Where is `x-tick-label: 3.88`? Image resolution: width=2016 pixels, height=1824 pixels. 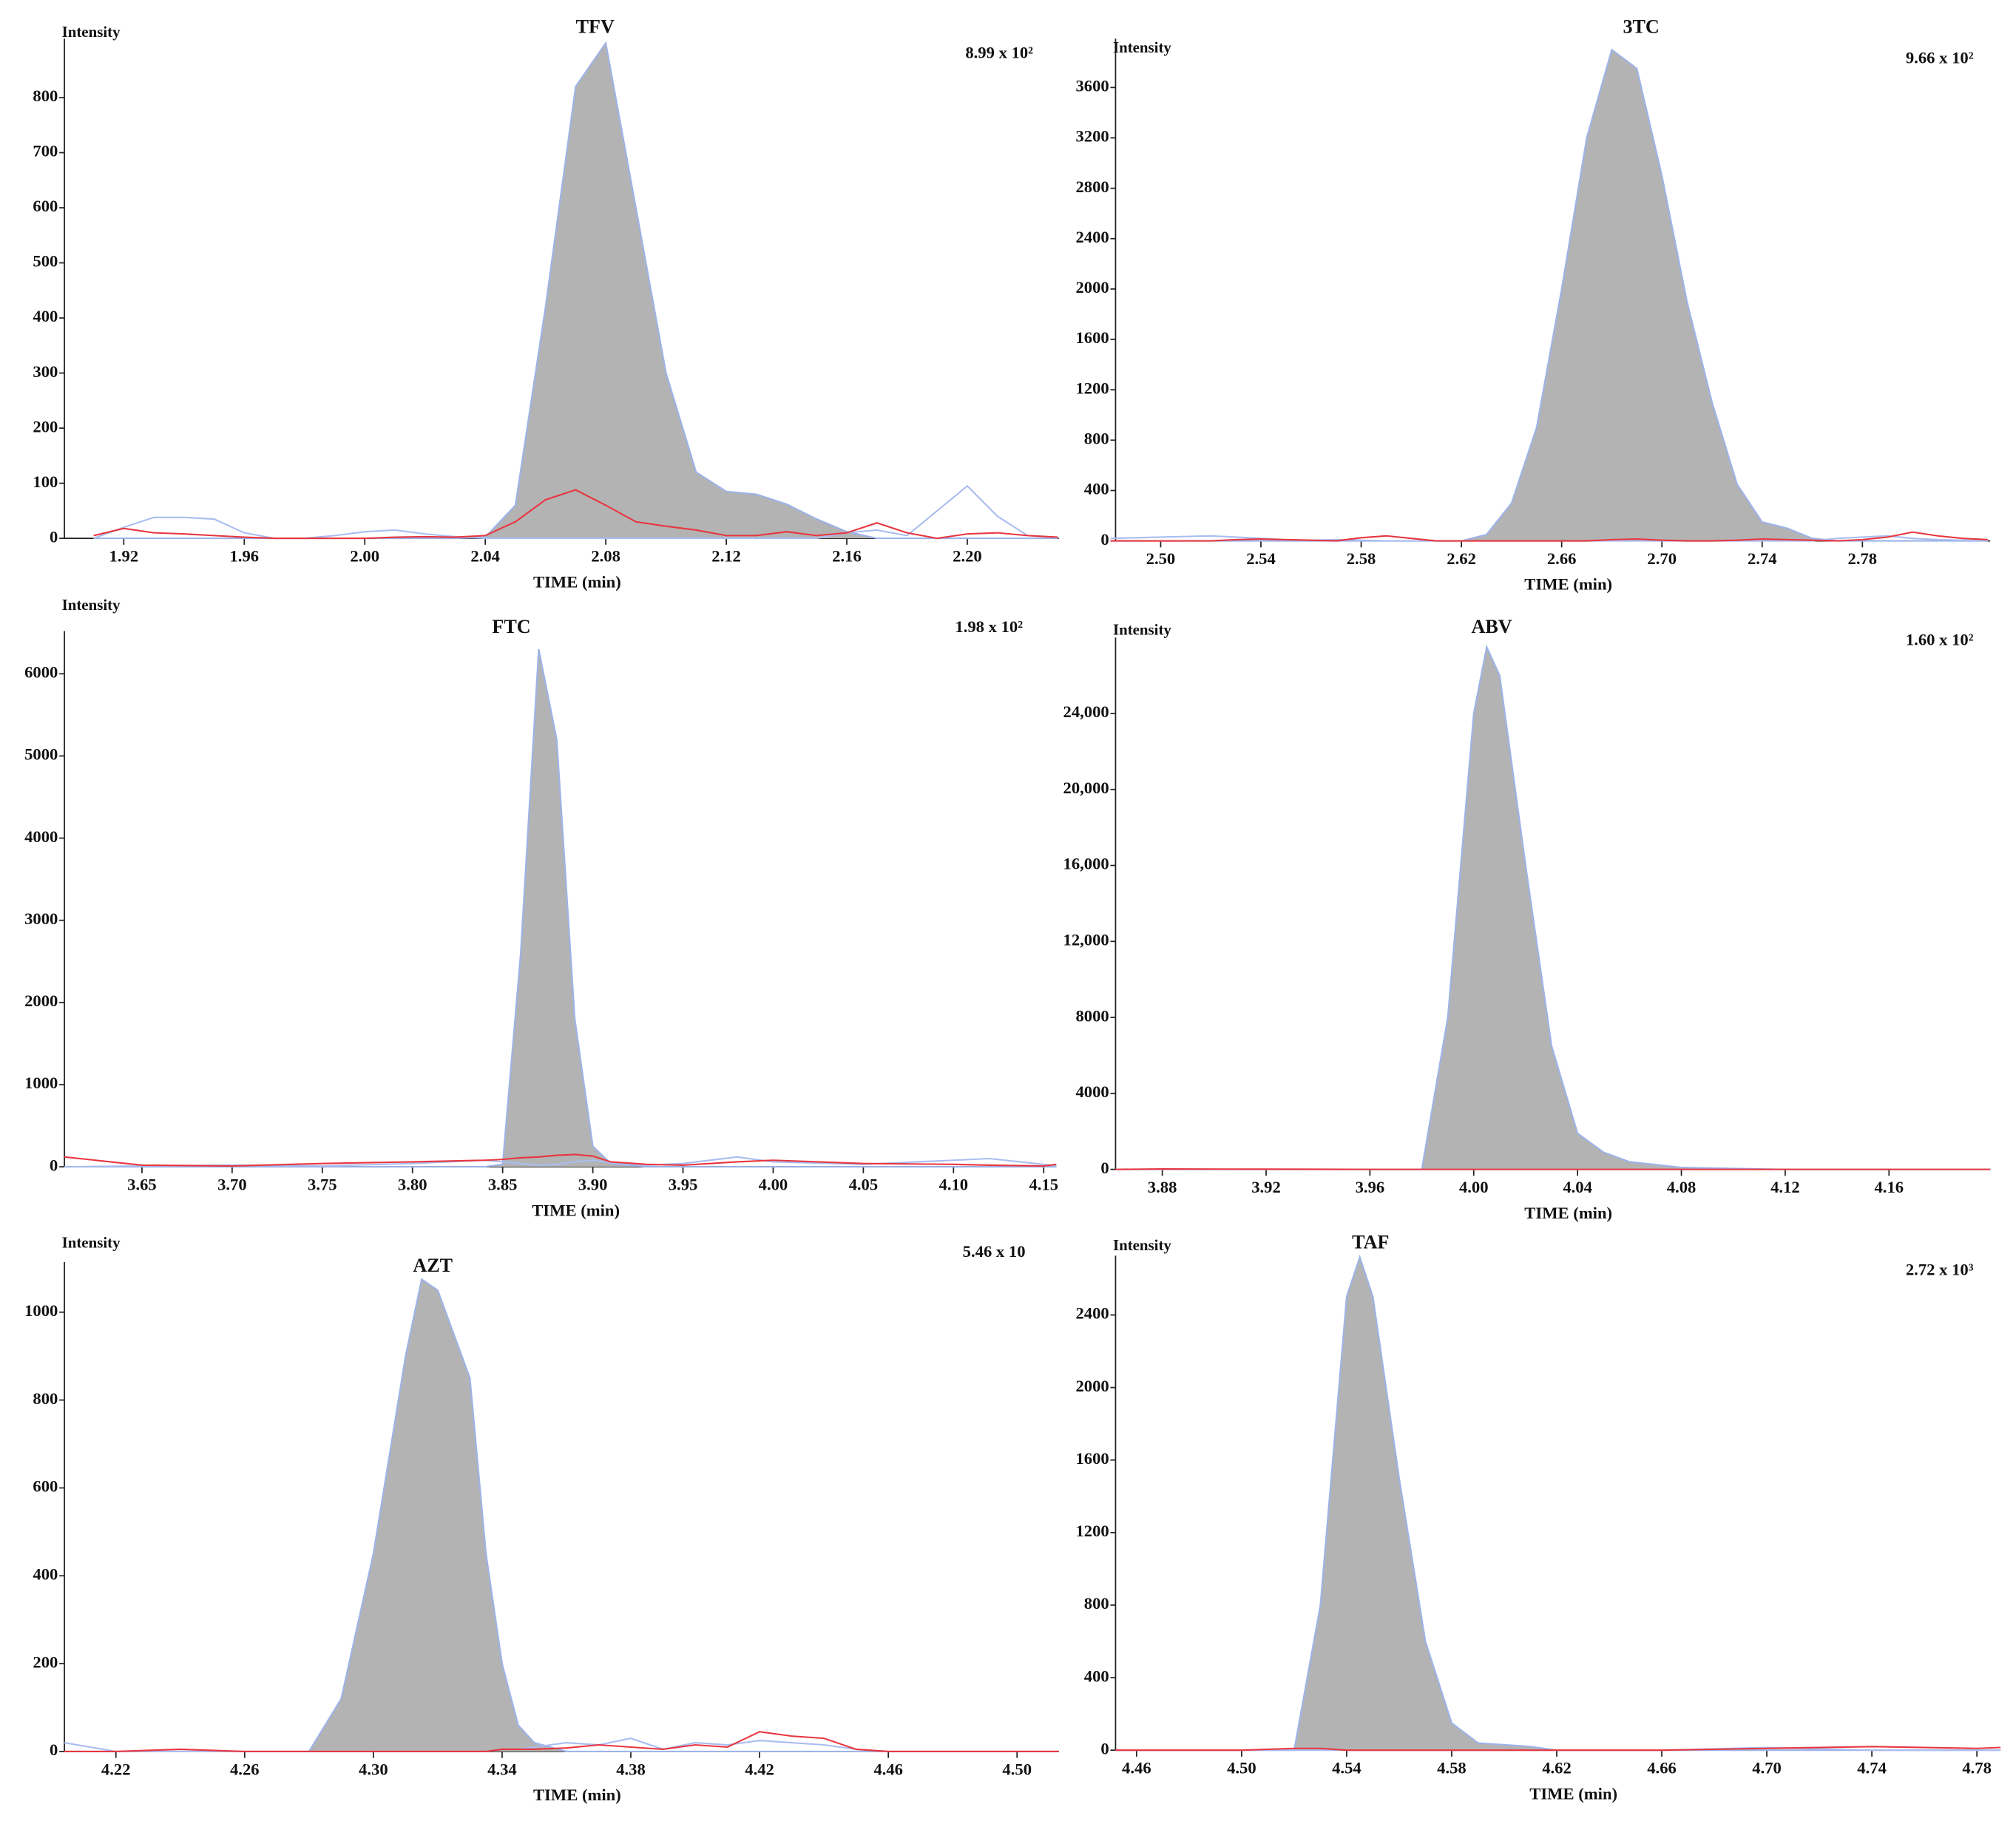
x-tick-label: 3.88 is located at coordinates (1163, 1187).